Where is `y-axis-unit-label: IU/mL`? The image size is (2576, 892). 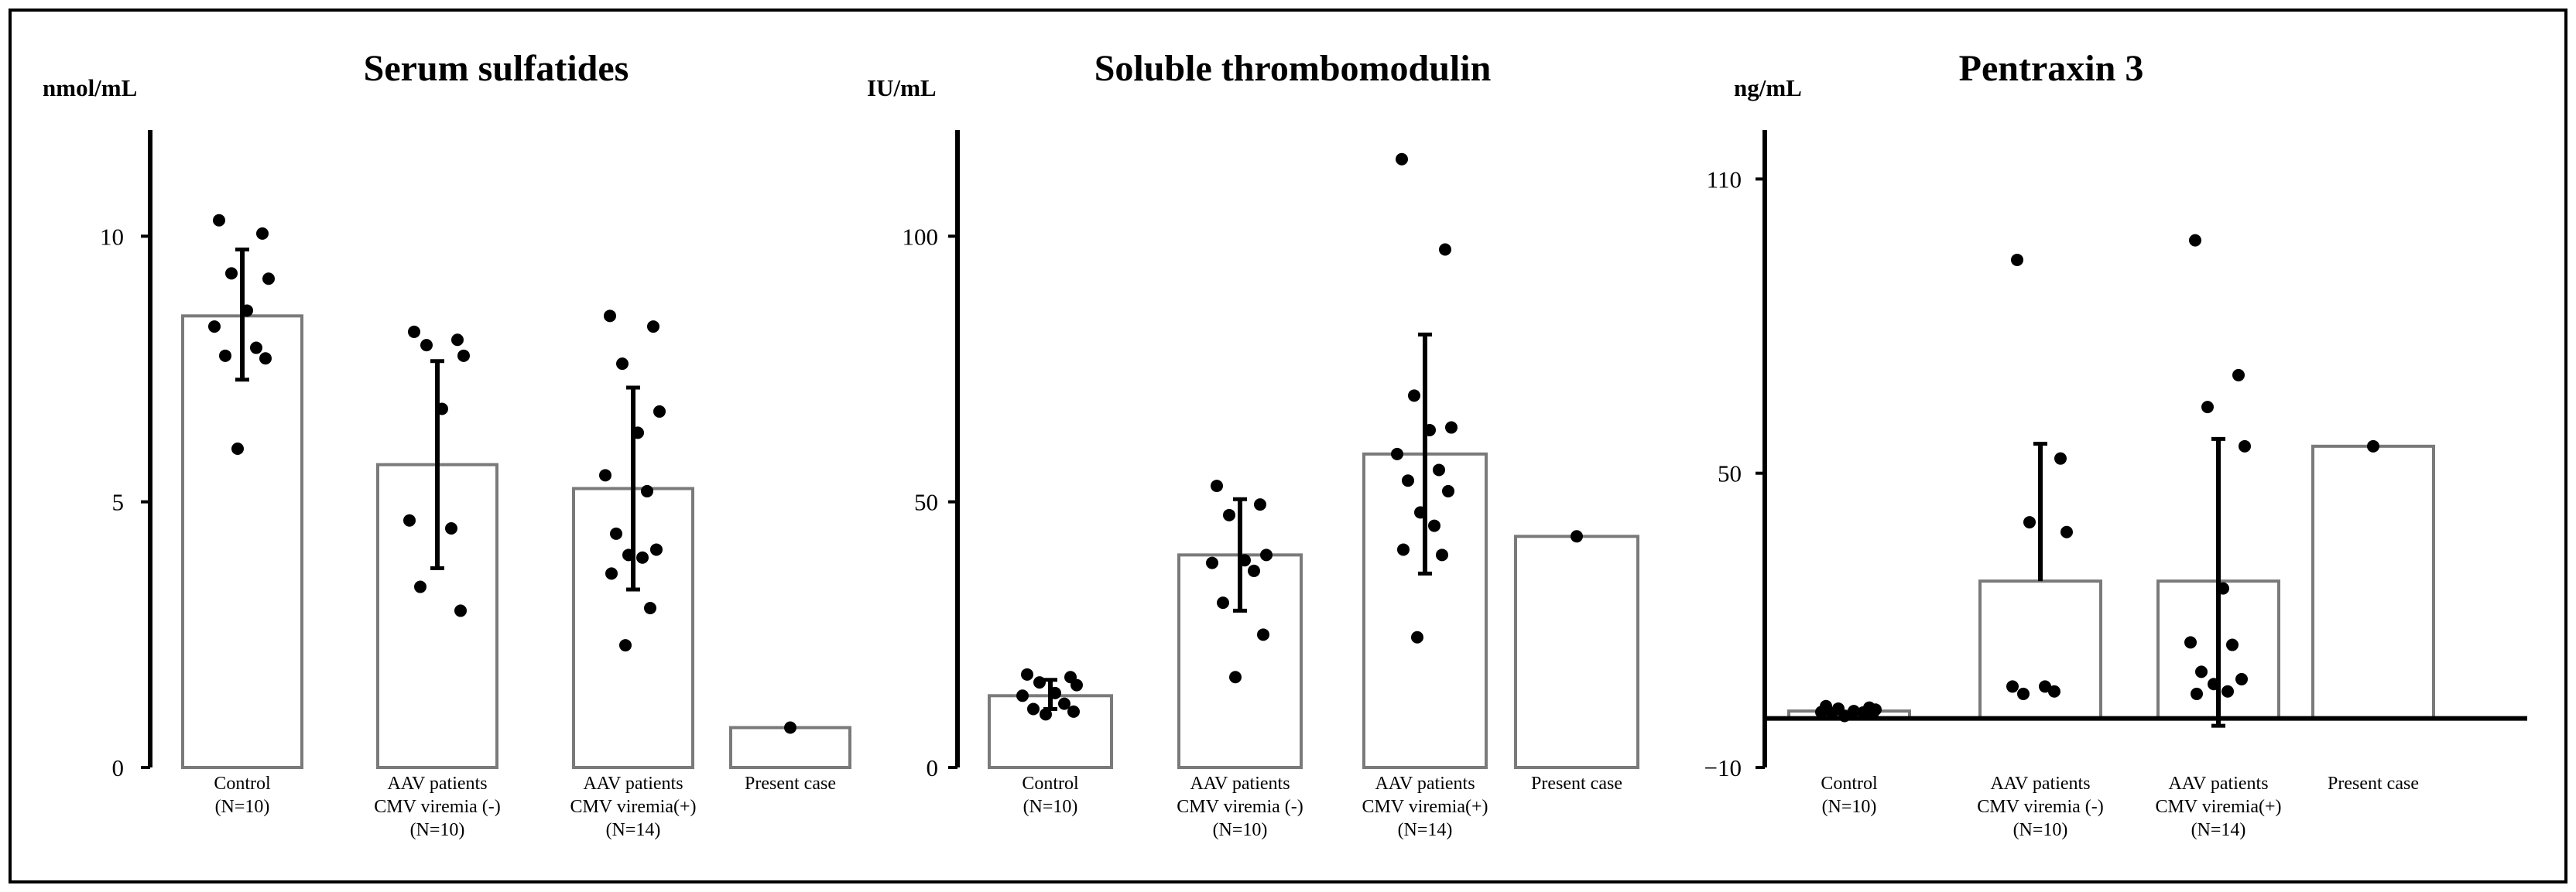
y-axis-unit-label: IU/mL is located at coordinates (902, 87).